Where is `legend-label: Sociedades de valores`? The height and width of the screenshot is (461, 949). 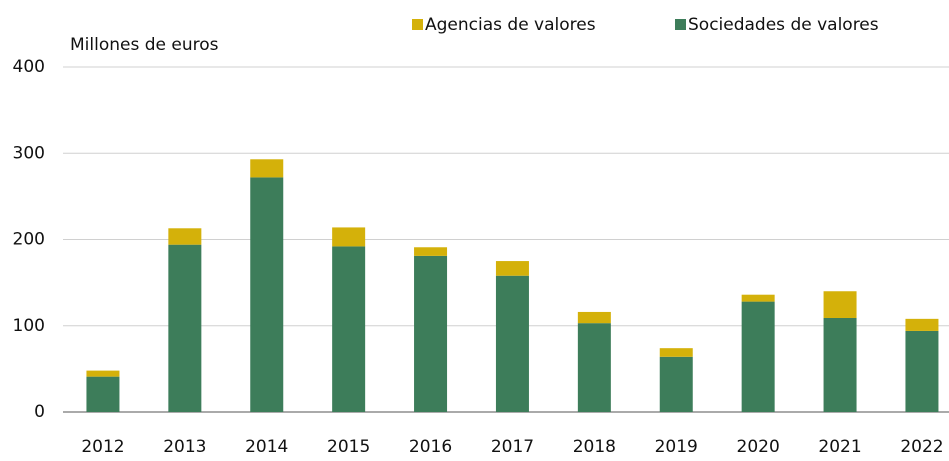
legend-label: Sociedades de valores is located at coordinates (783, 25).